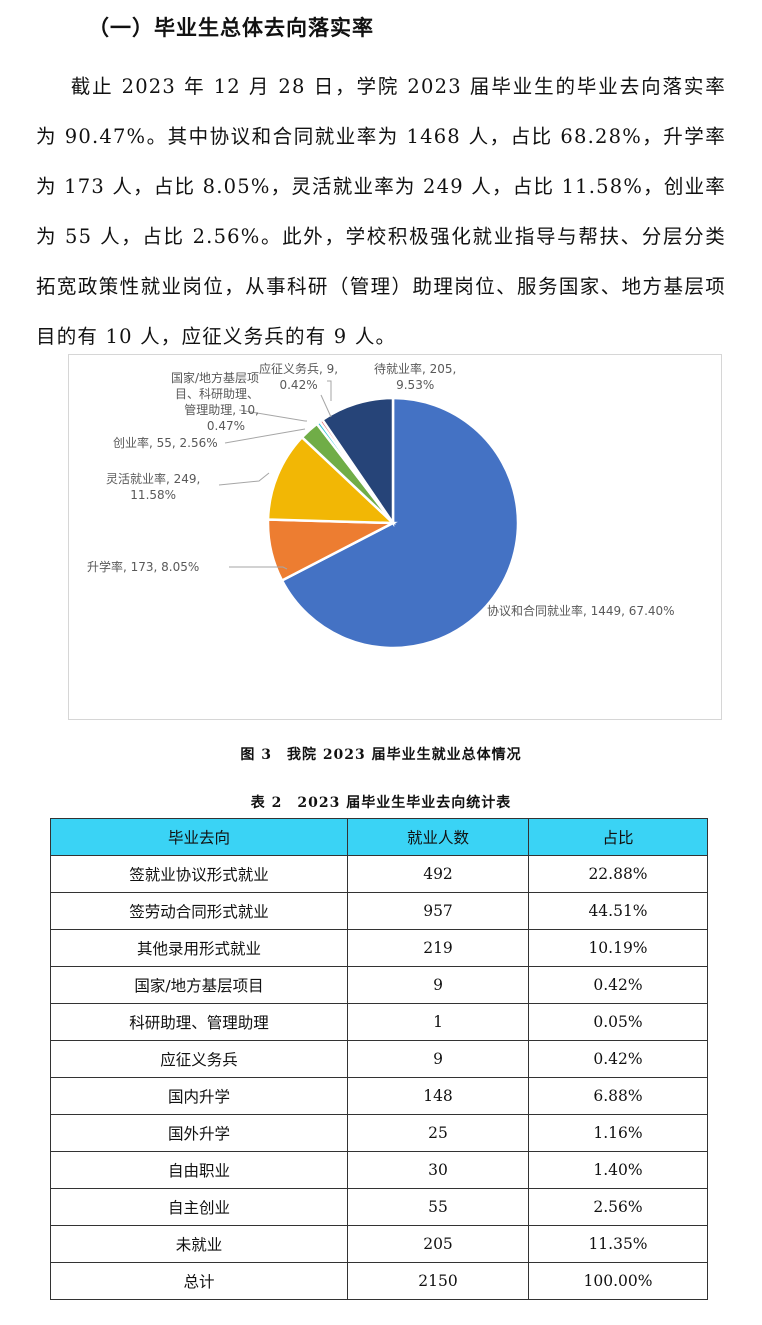 The image size is (762, 1325). What do you see at coordinates (199, 402) in the screenshot?
I see `pie-label-grassroots: 国家/地方基层项 目、科研助理、 管理助理, 10, 0.47%` at bounding box center [199, 402].